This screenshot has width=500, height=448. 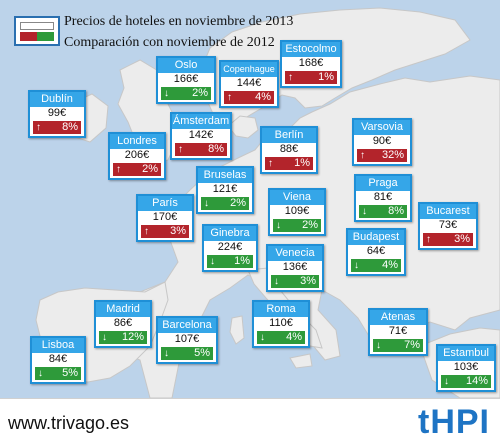 I want to click on city-card-praga: Praga 81€ ↓ 8%, so click(x=383, y=198).